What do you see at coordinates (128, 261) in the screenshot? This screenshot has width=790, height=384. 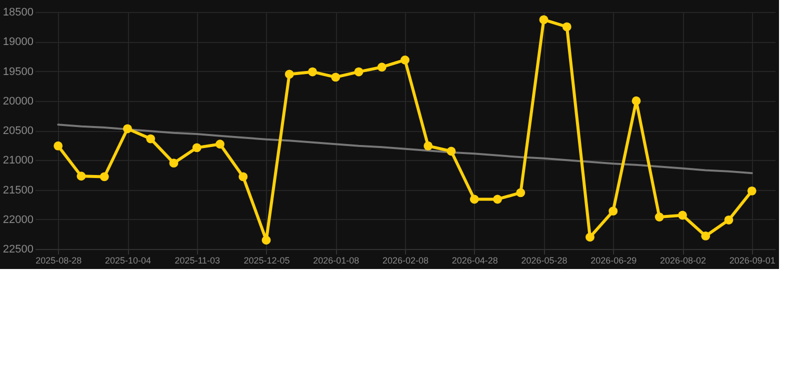 I see `x-tick-label: 2025-10-04` at bounding box center [128, 261].